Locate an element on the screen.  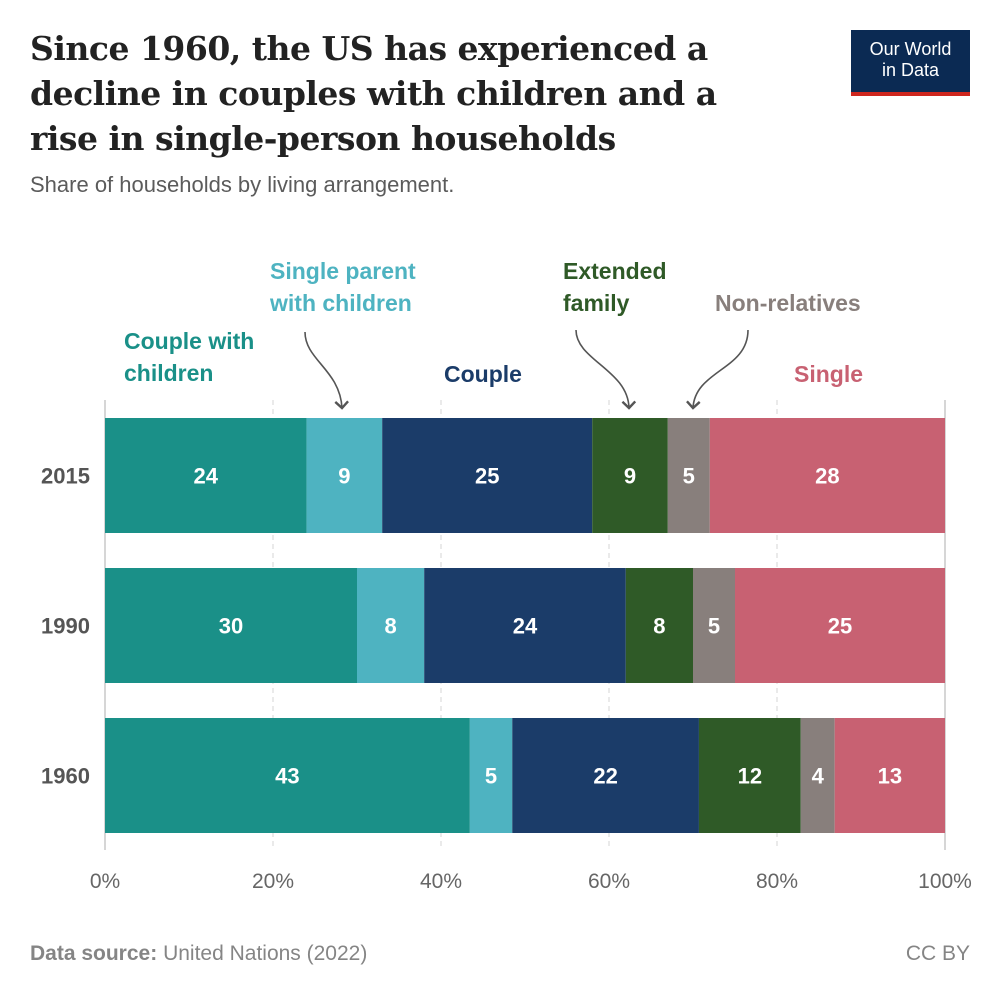
data-label: 12 is located at coordinates (750, 776).